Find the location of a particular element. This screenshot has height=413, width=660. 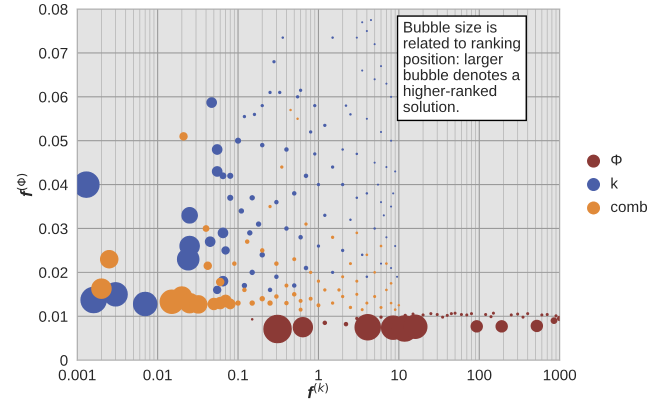

x-tick-label: 10 is located at coordinates (399, 375).